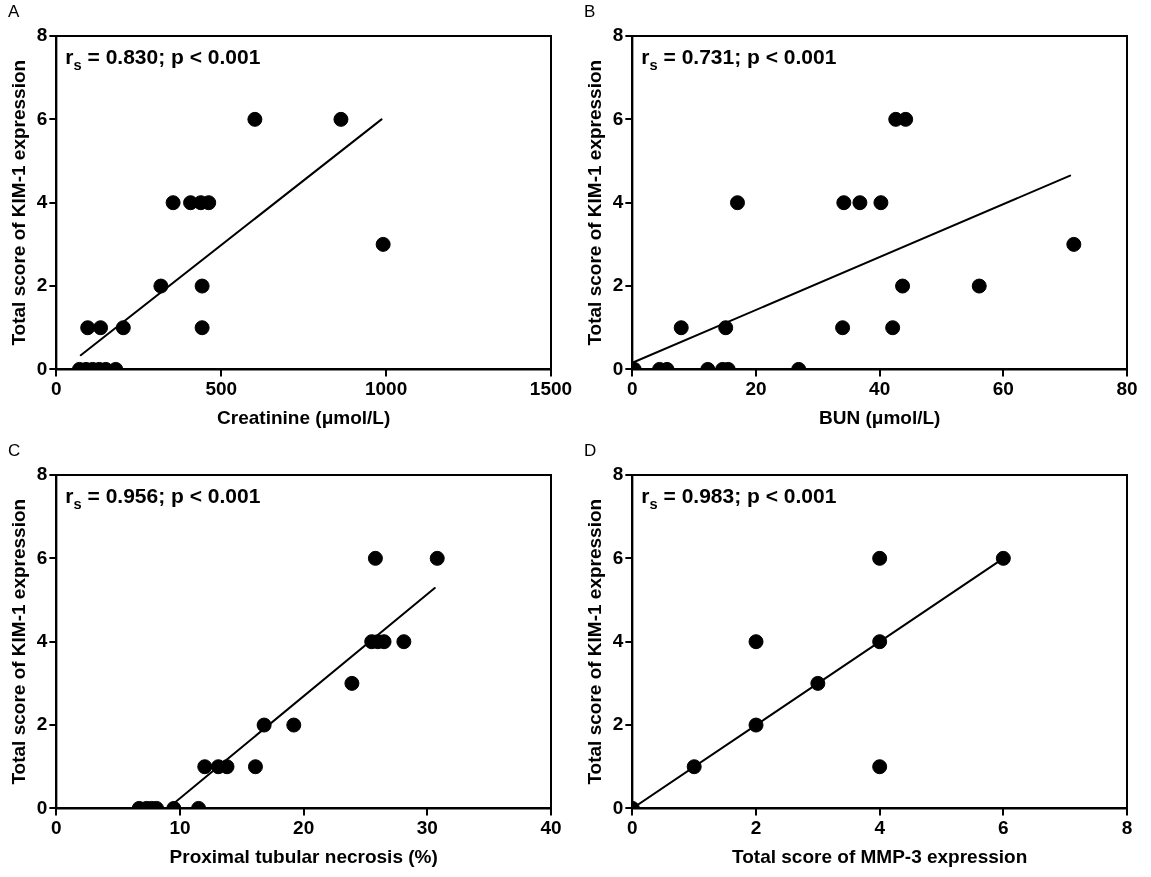 The height and width of the screenshot is (877, 1151). I want to click on chart-title: D, so click(590, 451).